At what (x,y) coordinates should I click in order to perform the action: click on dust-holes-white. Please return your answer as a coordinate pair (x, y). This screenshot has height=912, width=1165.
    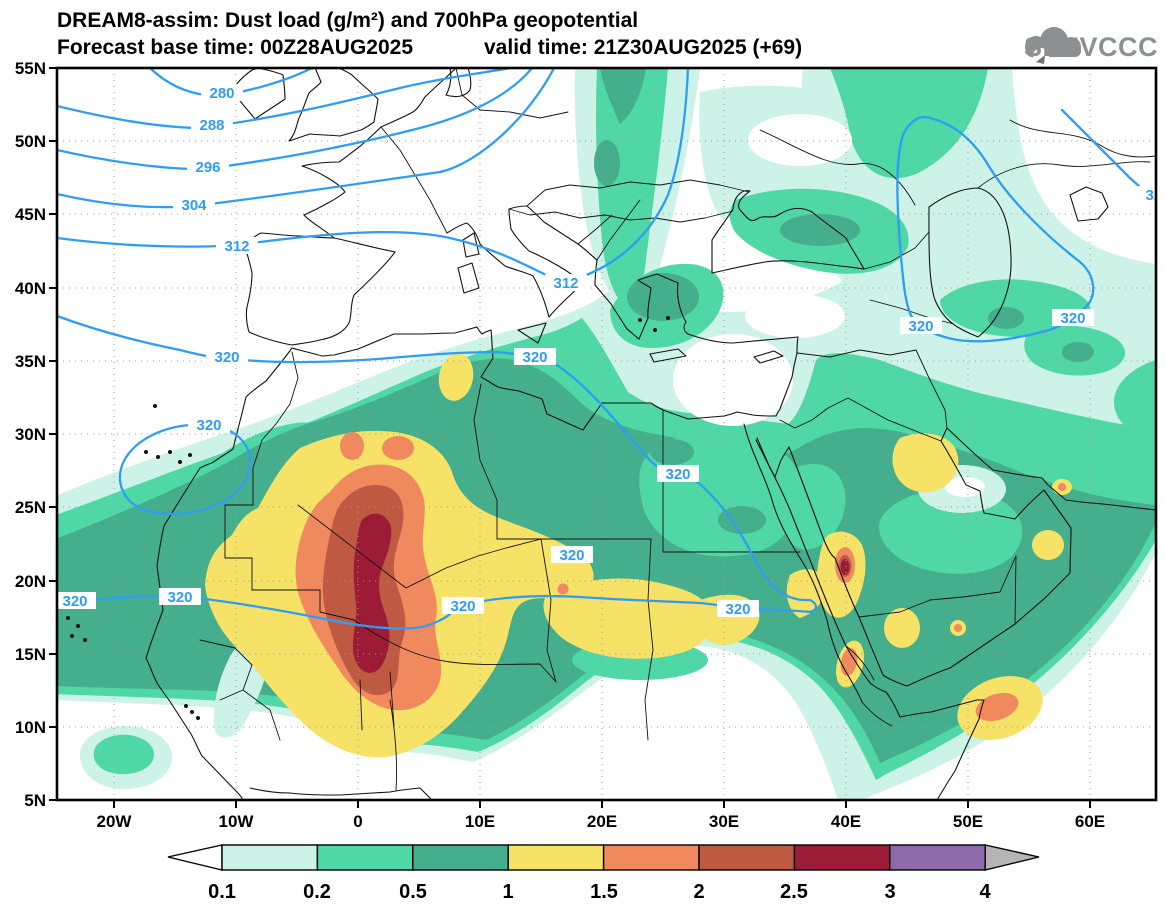
    Looking at the image, I should click on (829, 305).